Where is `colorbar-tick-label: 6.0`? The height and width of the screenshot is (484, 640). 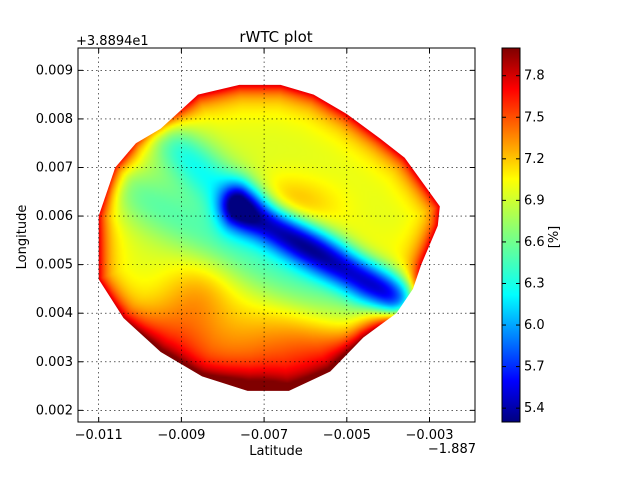 colorbar-tick-label: 6.0 is located at coordinates (534, 325).